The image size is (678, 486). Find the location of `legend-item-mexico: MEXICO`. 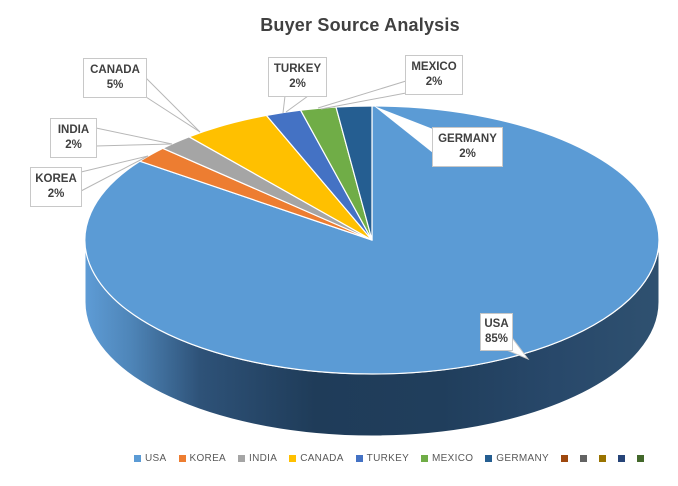

legend-item-mexico: MEXICO is located at coordinates (447, 458).